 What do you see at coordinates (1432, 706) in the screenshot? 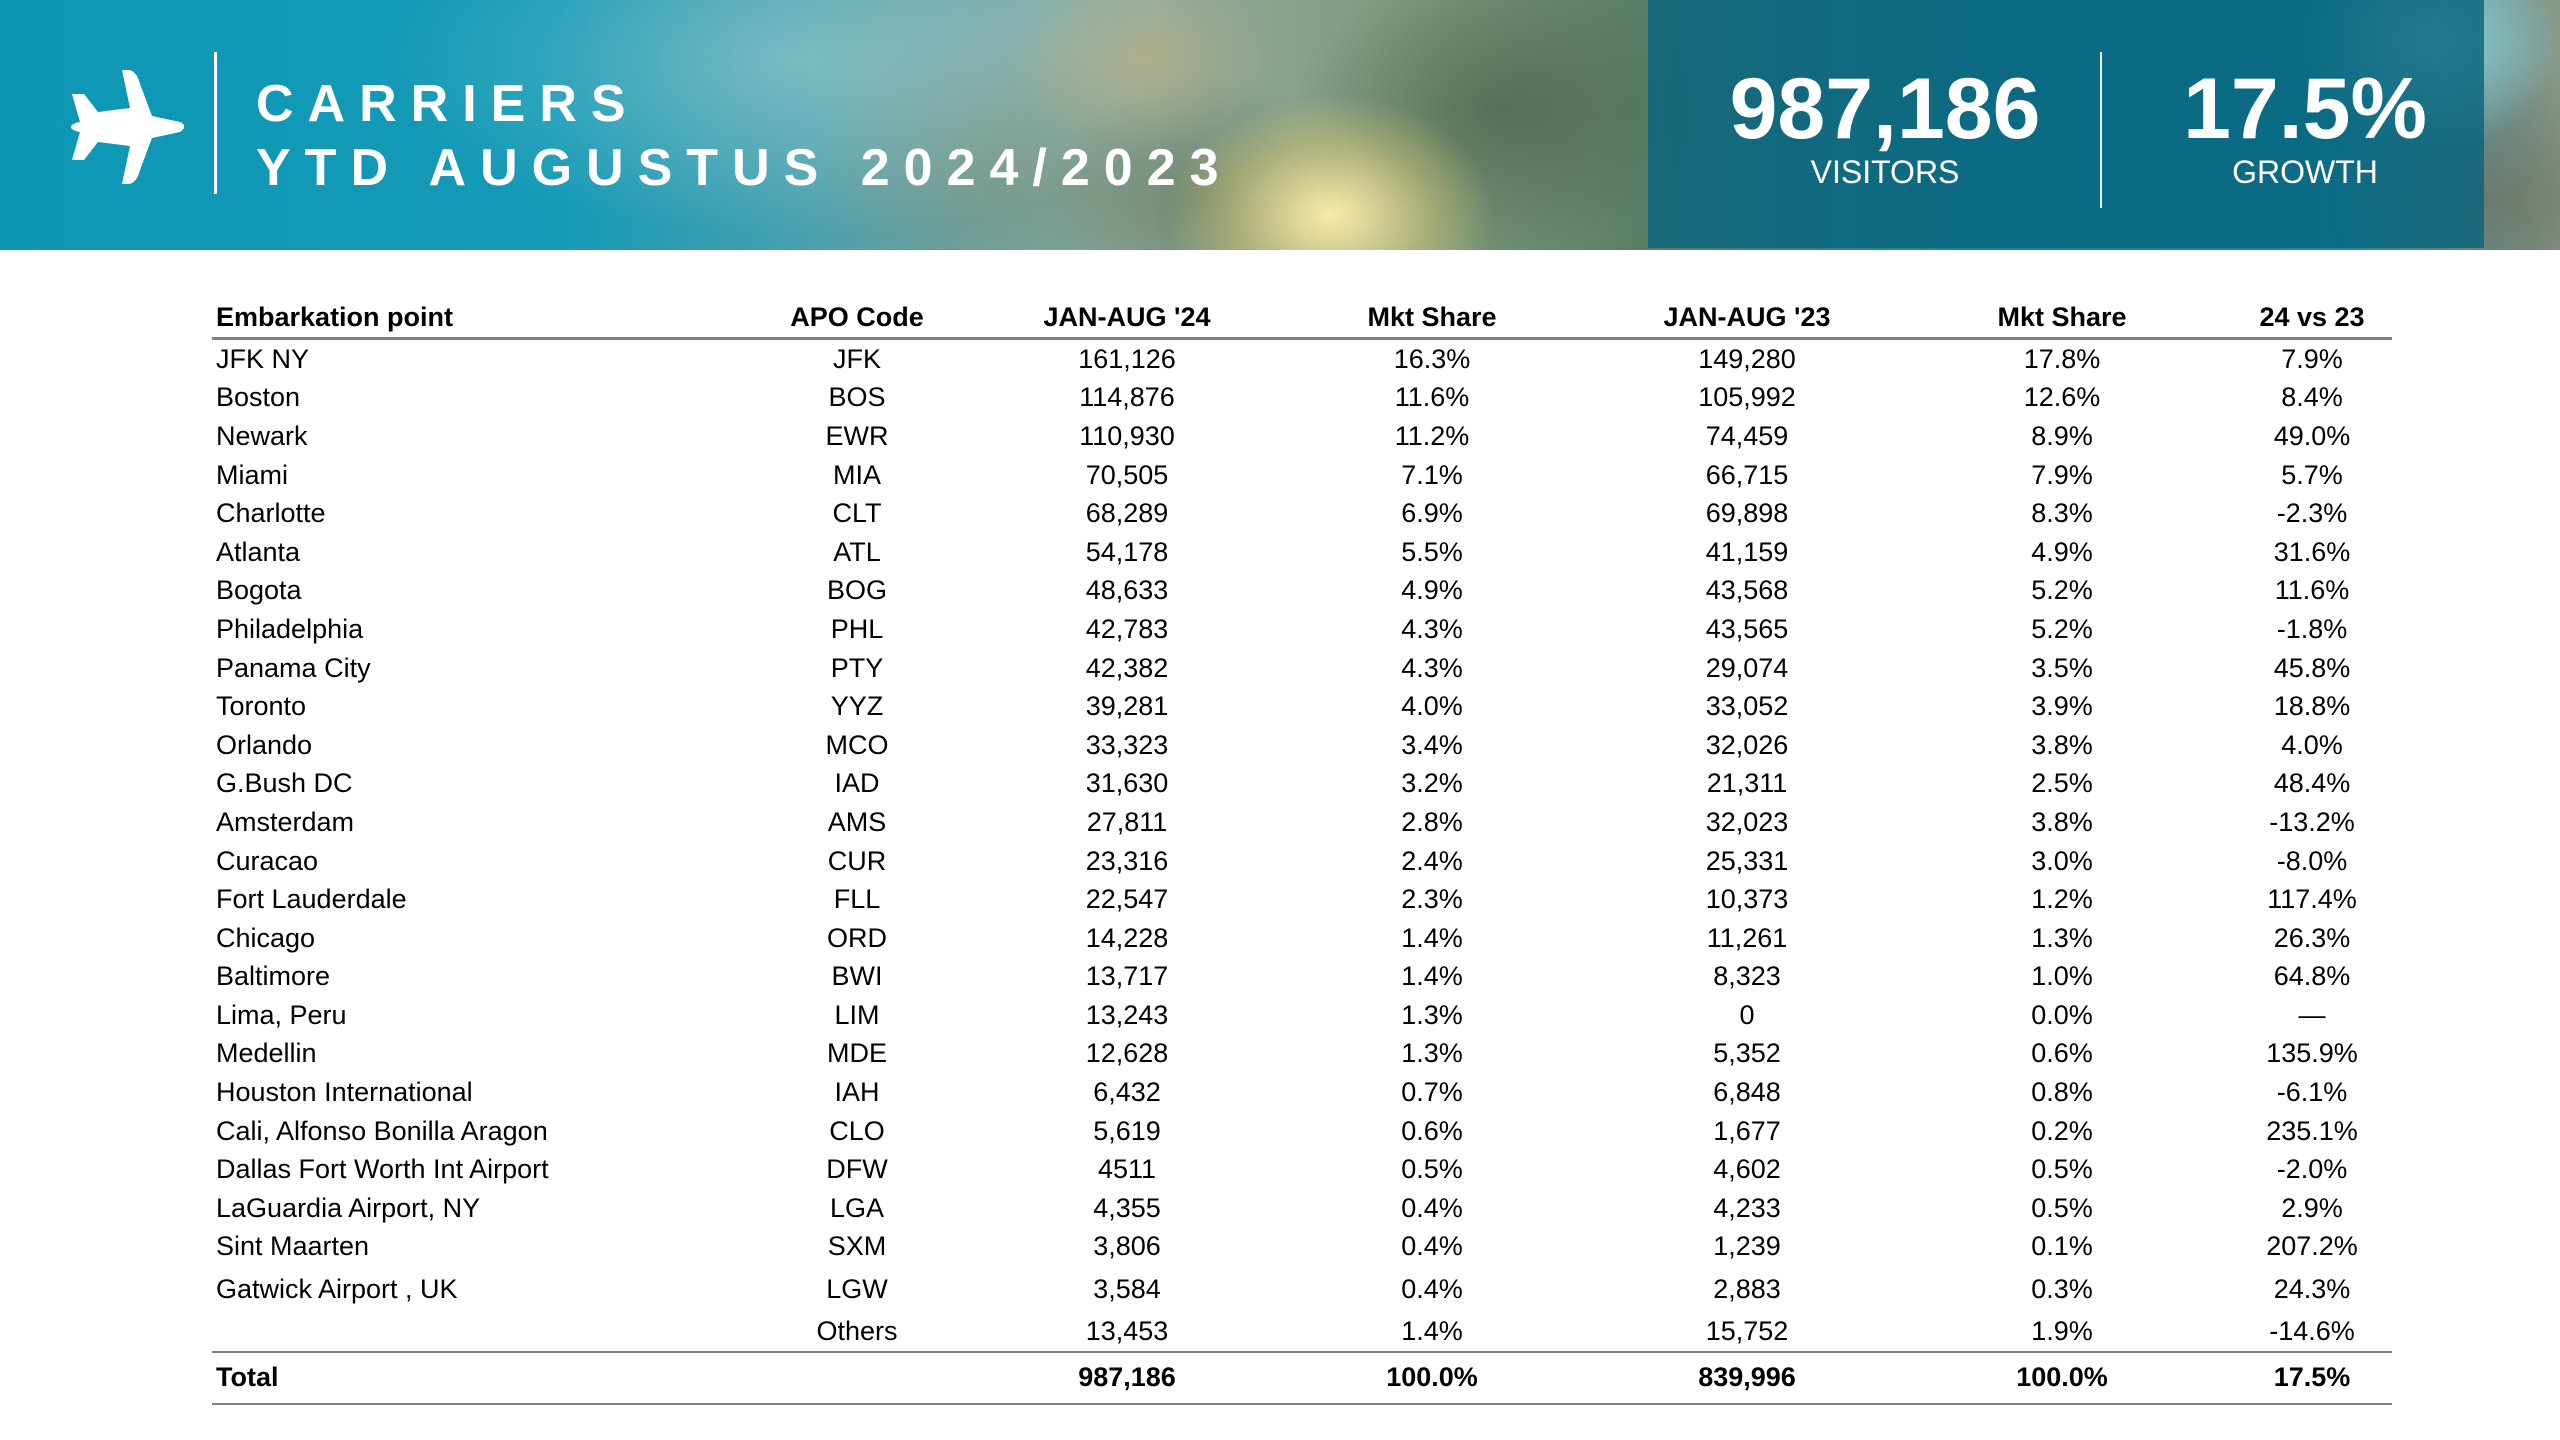
I see `cell-mkt-share-24: 4.0%` at bounding box center [1432, 706].